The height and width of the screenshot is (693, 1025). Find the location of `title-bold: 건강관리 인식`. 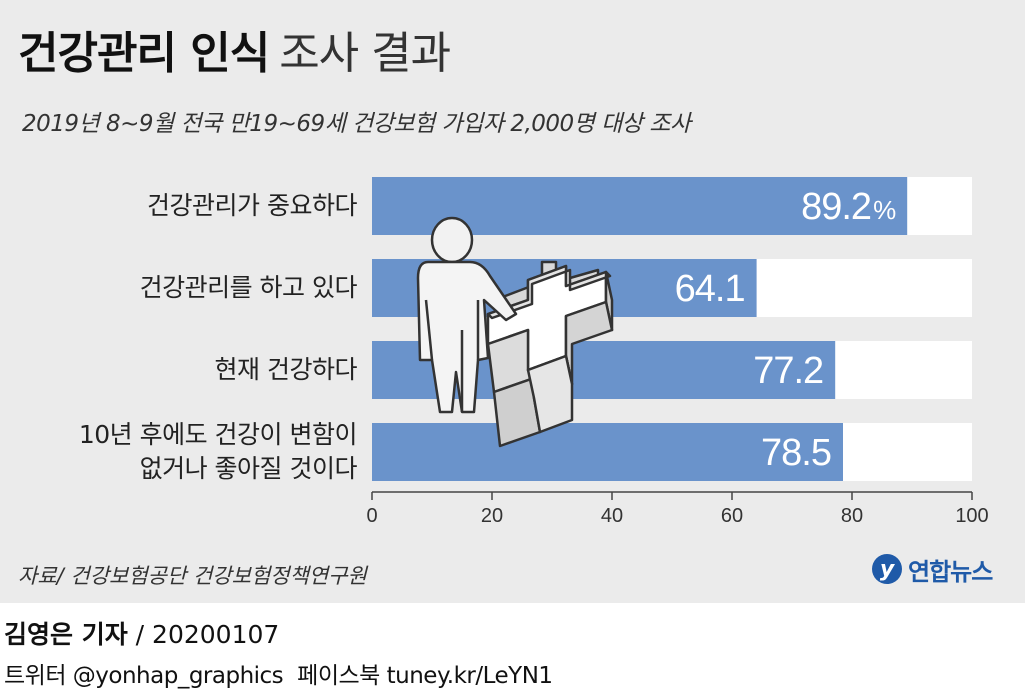

title-bold: 건강관리 인식 is located at coordinates (144, 53).